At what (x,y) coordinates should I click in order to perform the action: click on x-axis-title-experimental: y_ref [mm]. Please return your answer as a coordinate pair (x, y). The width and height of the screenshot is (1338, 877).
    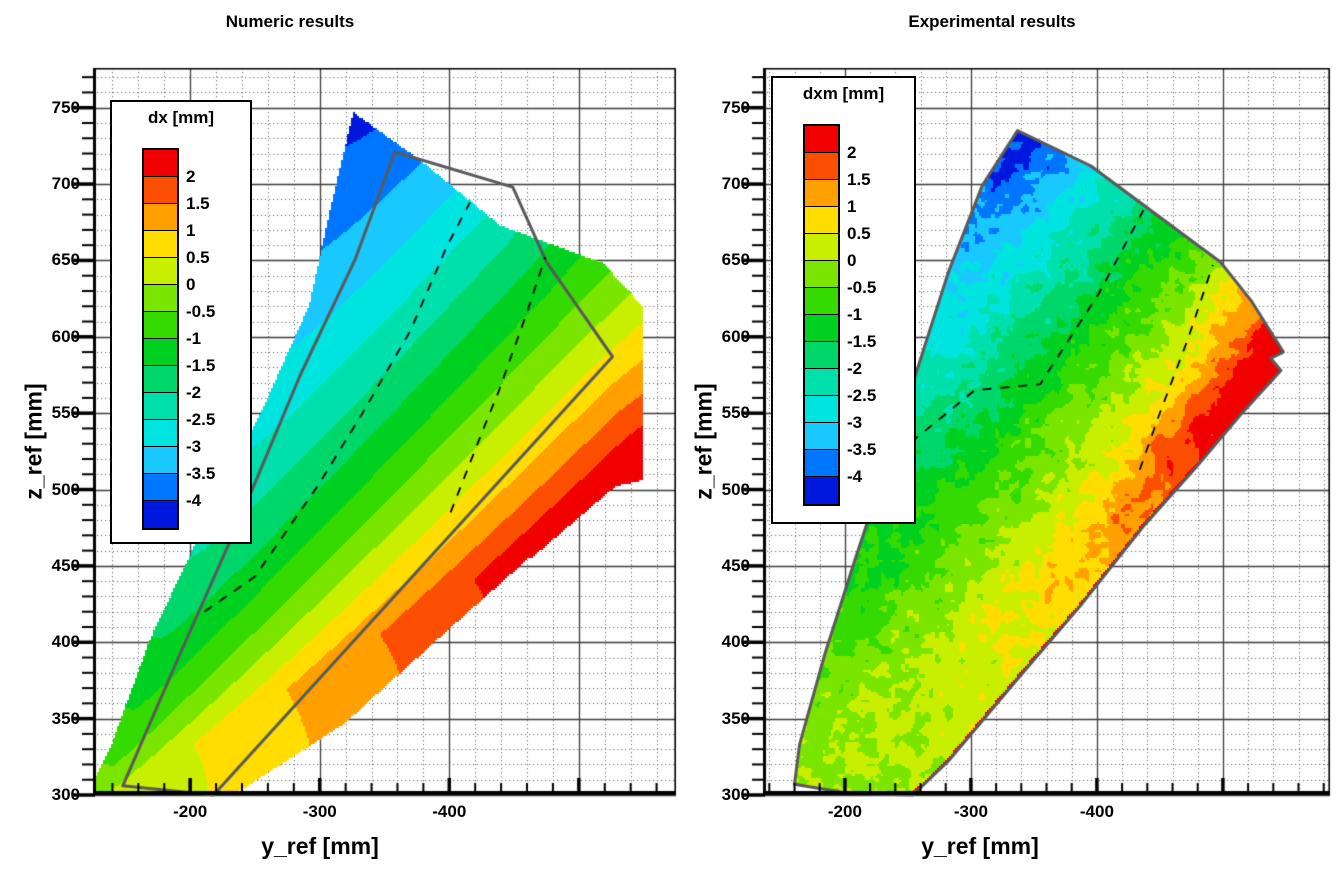
    Looking at the image, I should click on (980, 846).